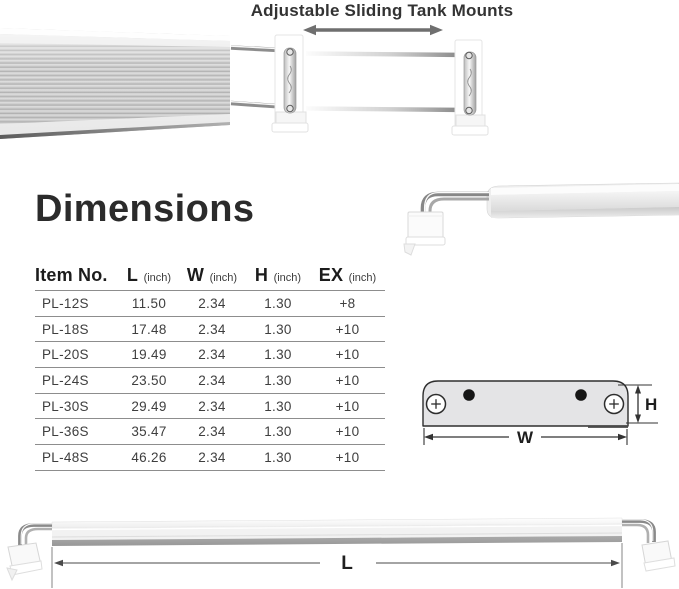 The height and width of the screenshot is (589, 679). I want to click on table-cell-item: PL-18S, so click(65, 329).